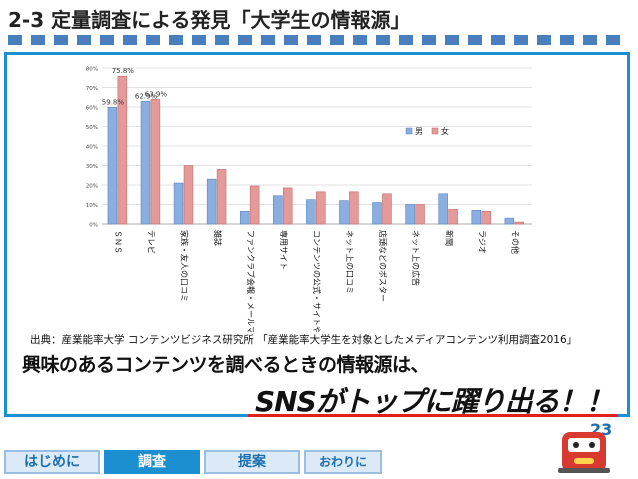  I want to click on category-label: テレビ, so click(151, 242).